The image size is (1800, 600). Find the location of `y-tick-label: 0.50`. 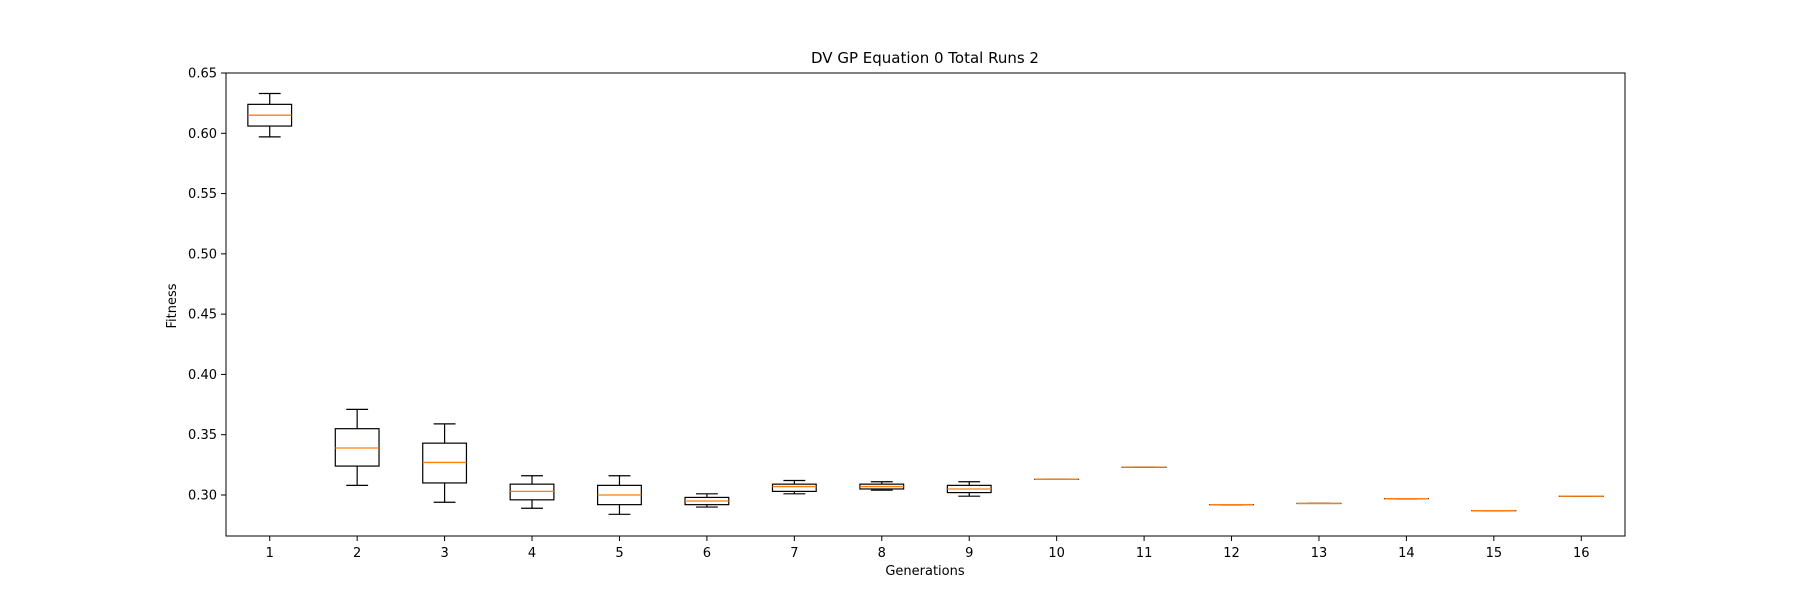

y-tick-label: 0.50 is located at coordinates (202, 254).